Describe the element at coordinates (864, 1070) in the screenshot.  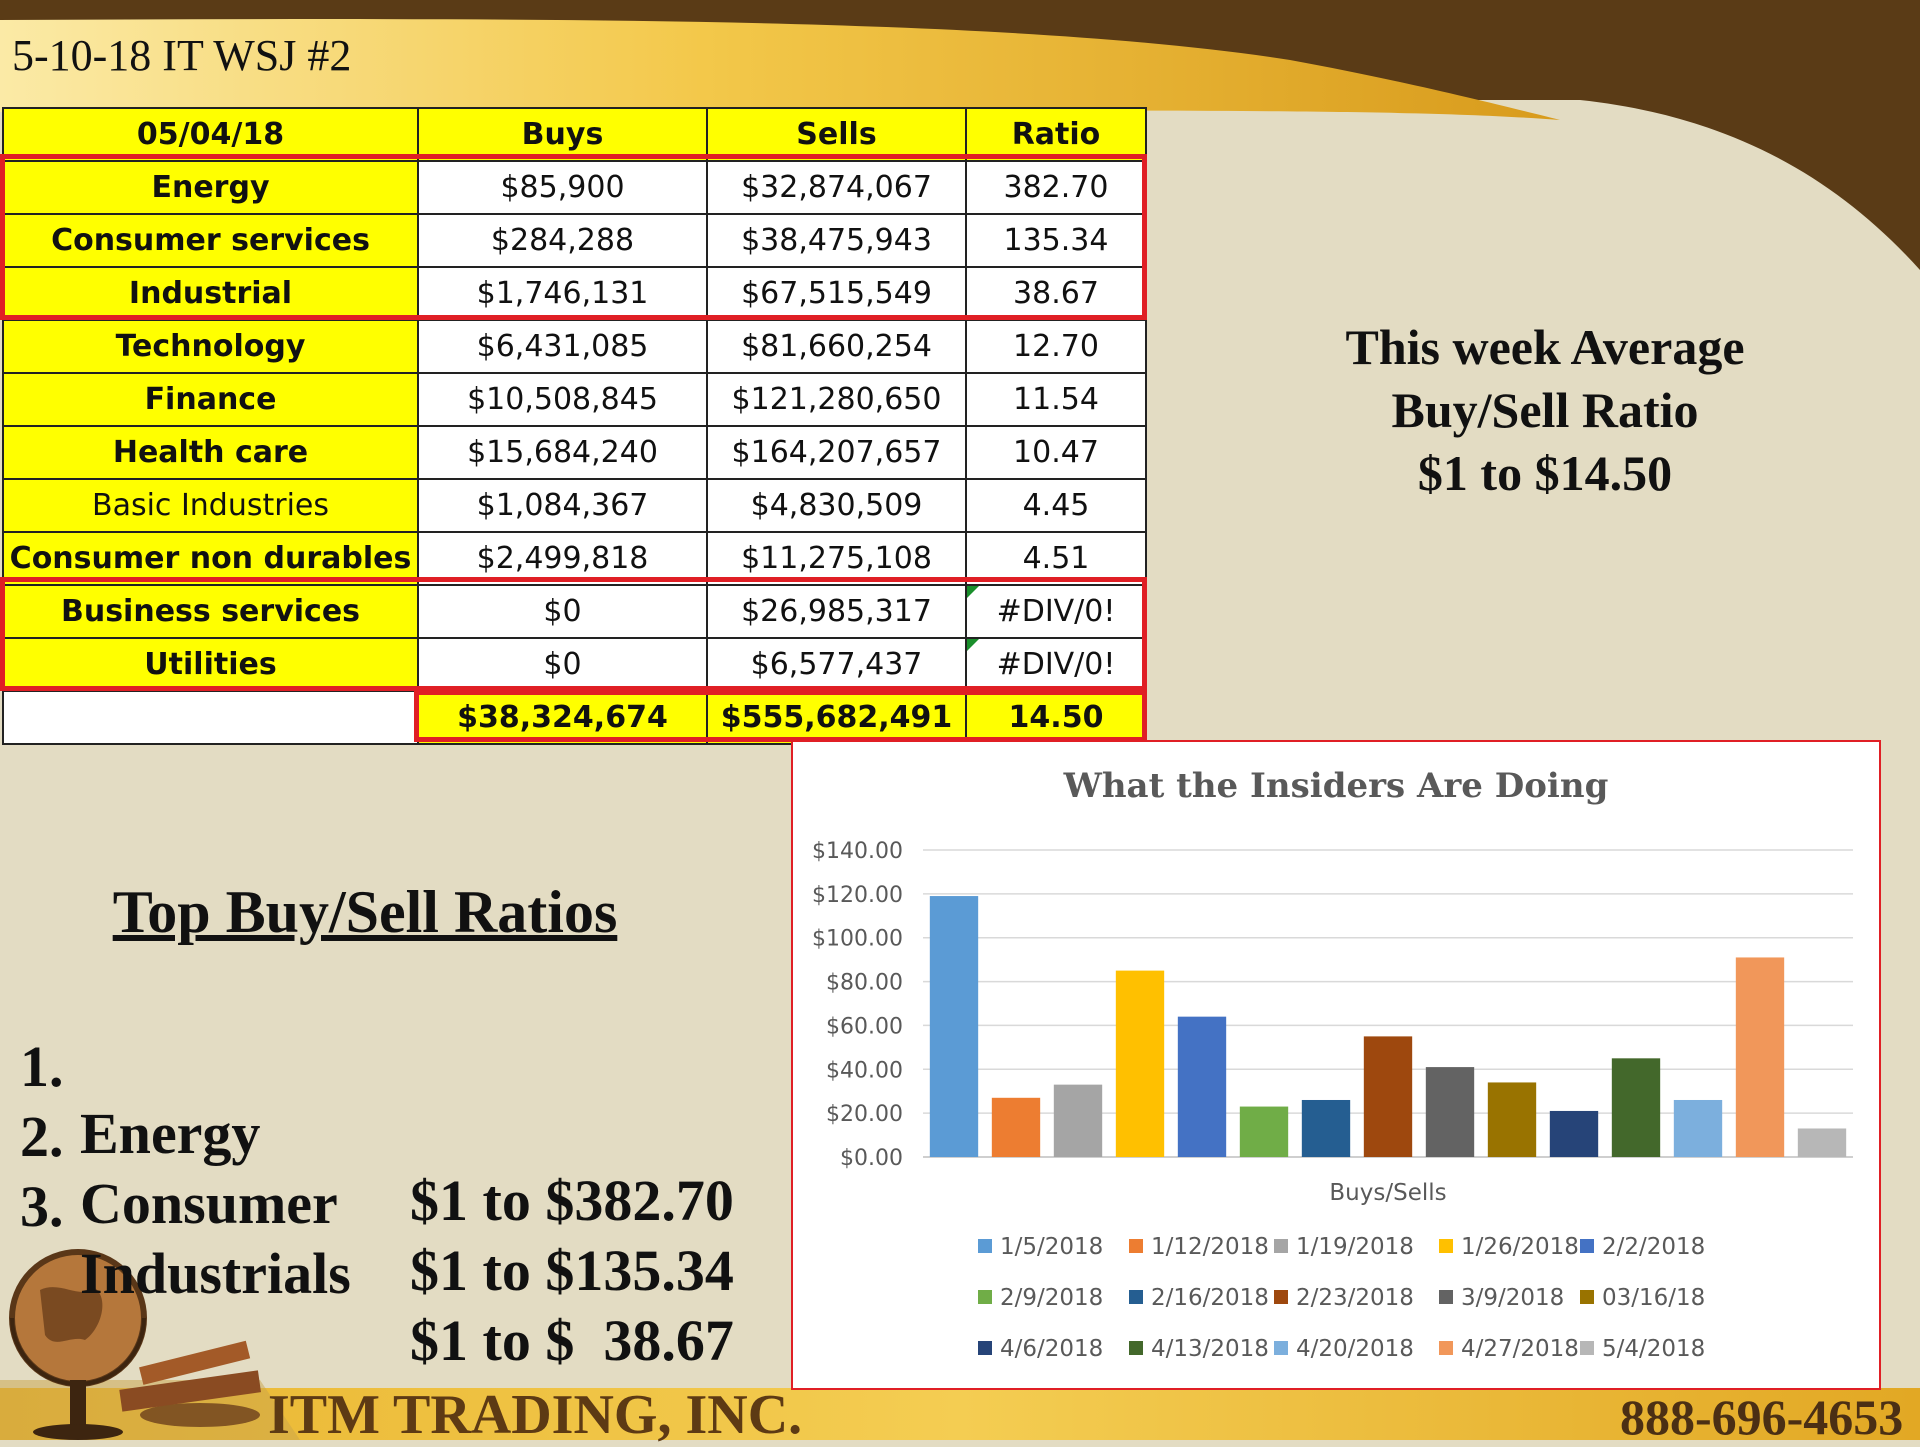
I see `y-tick-label: $40.00` at that location.